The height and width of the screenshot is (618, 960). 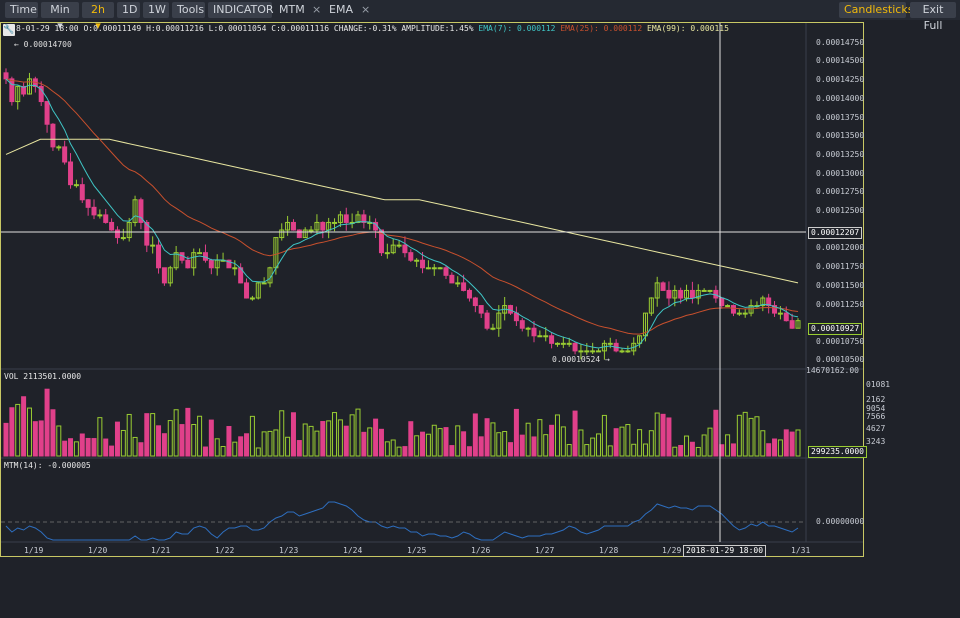 I want to click on volume-axis-label: 3243, so click(x=876, y=441).